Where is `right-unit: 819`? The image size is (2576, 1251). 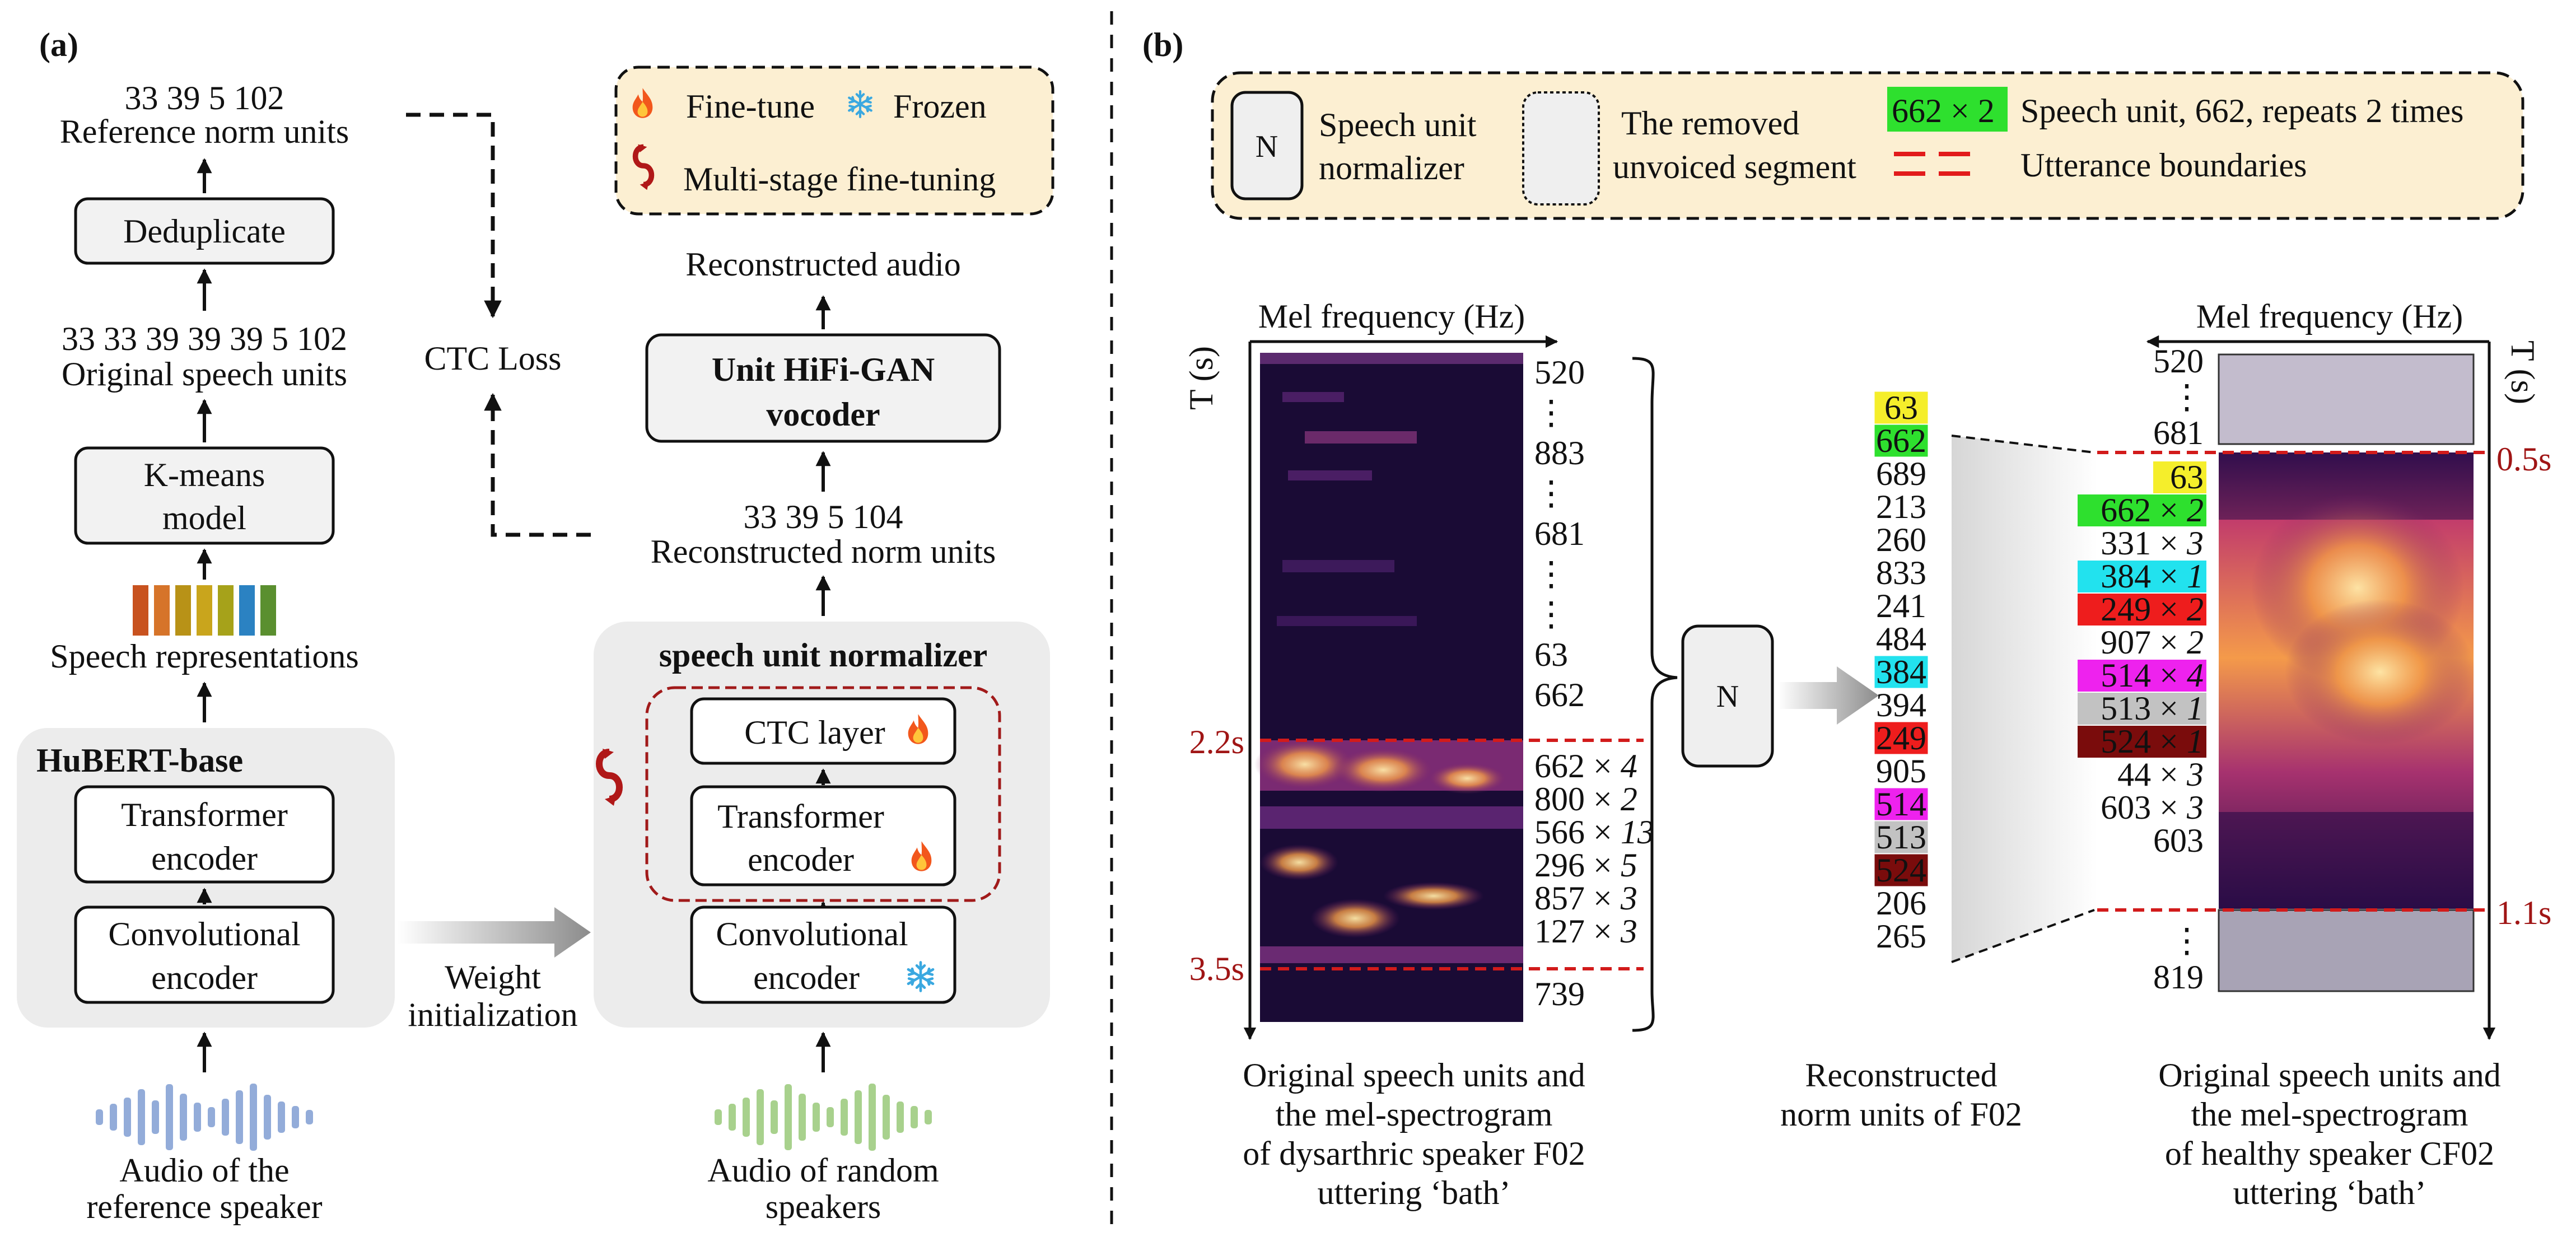 right-unit: 819 is located at coordinates (2179, 977).